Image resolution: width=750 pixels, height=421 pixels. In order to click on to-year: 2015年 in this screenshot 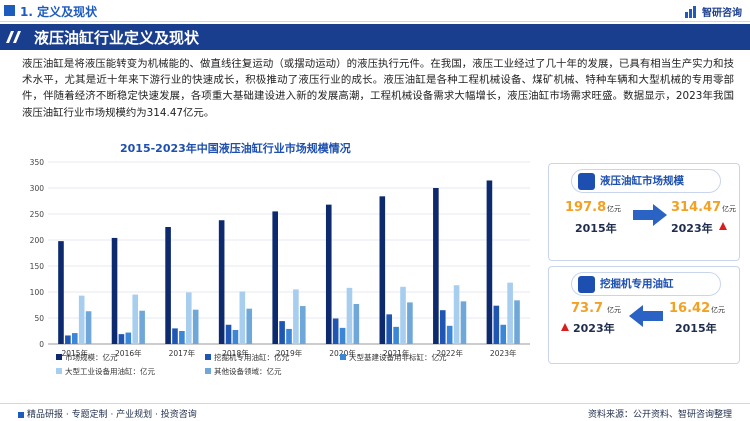, I will do `click(696, 328)`.